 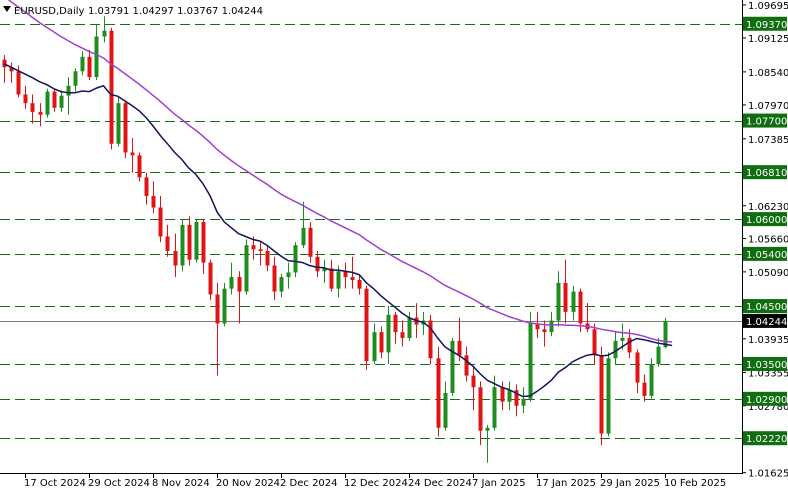 I want to click on price-tick-label: 1.05660, so click(x=768, y=240).